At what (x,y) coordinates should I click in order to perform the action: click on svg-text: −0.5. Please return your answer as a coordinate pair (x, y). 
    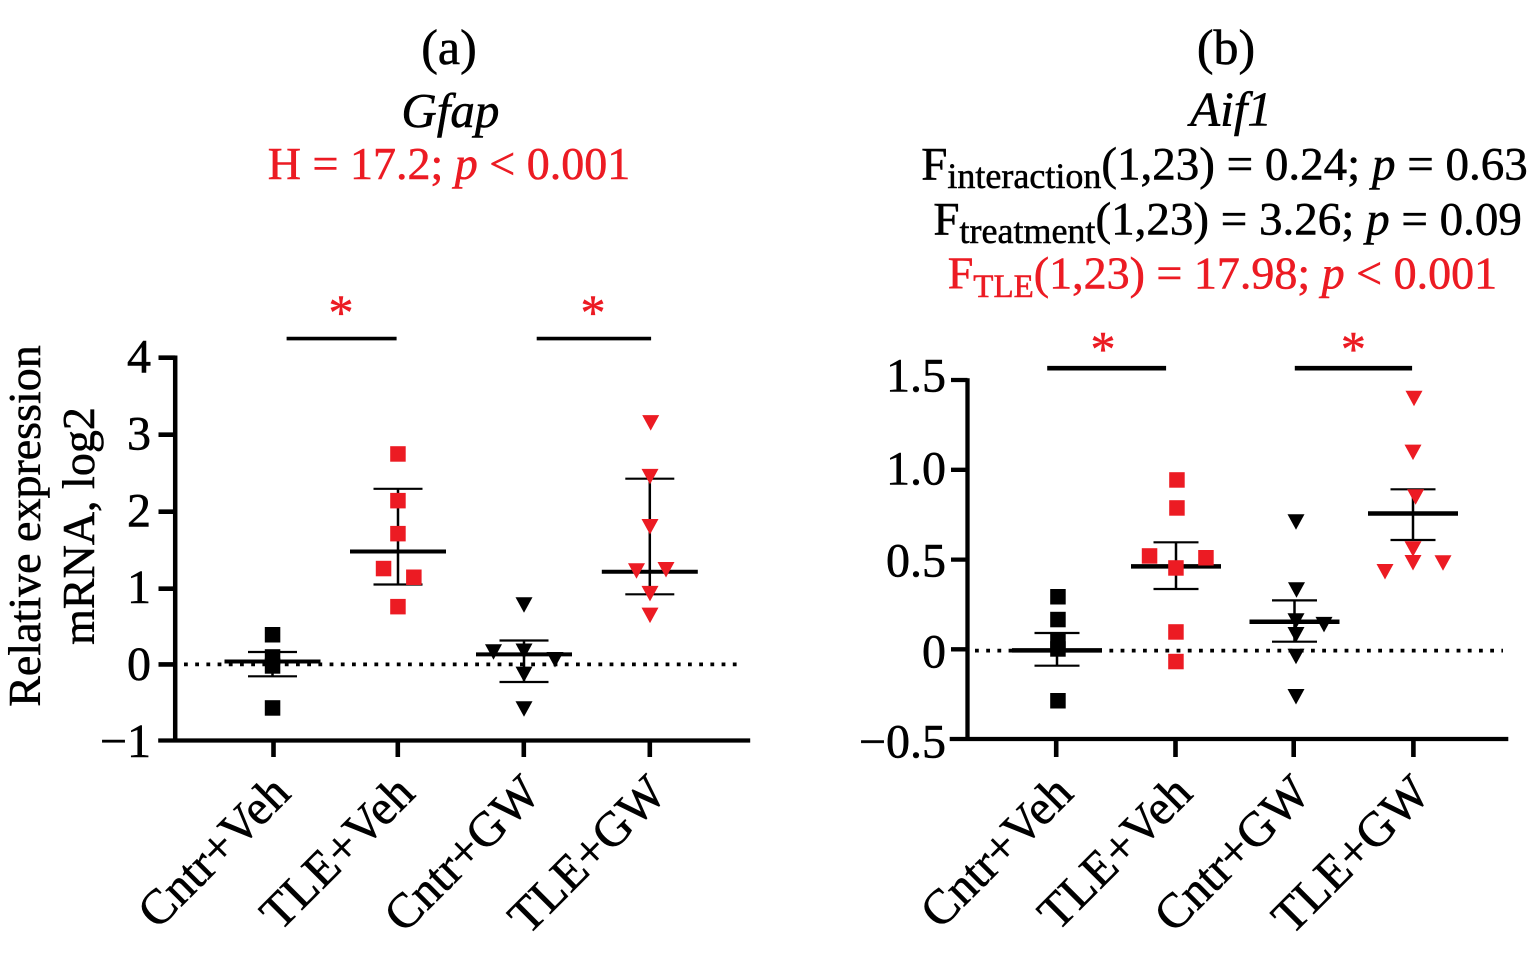
    Looking at the image, I should click on (902, 742).